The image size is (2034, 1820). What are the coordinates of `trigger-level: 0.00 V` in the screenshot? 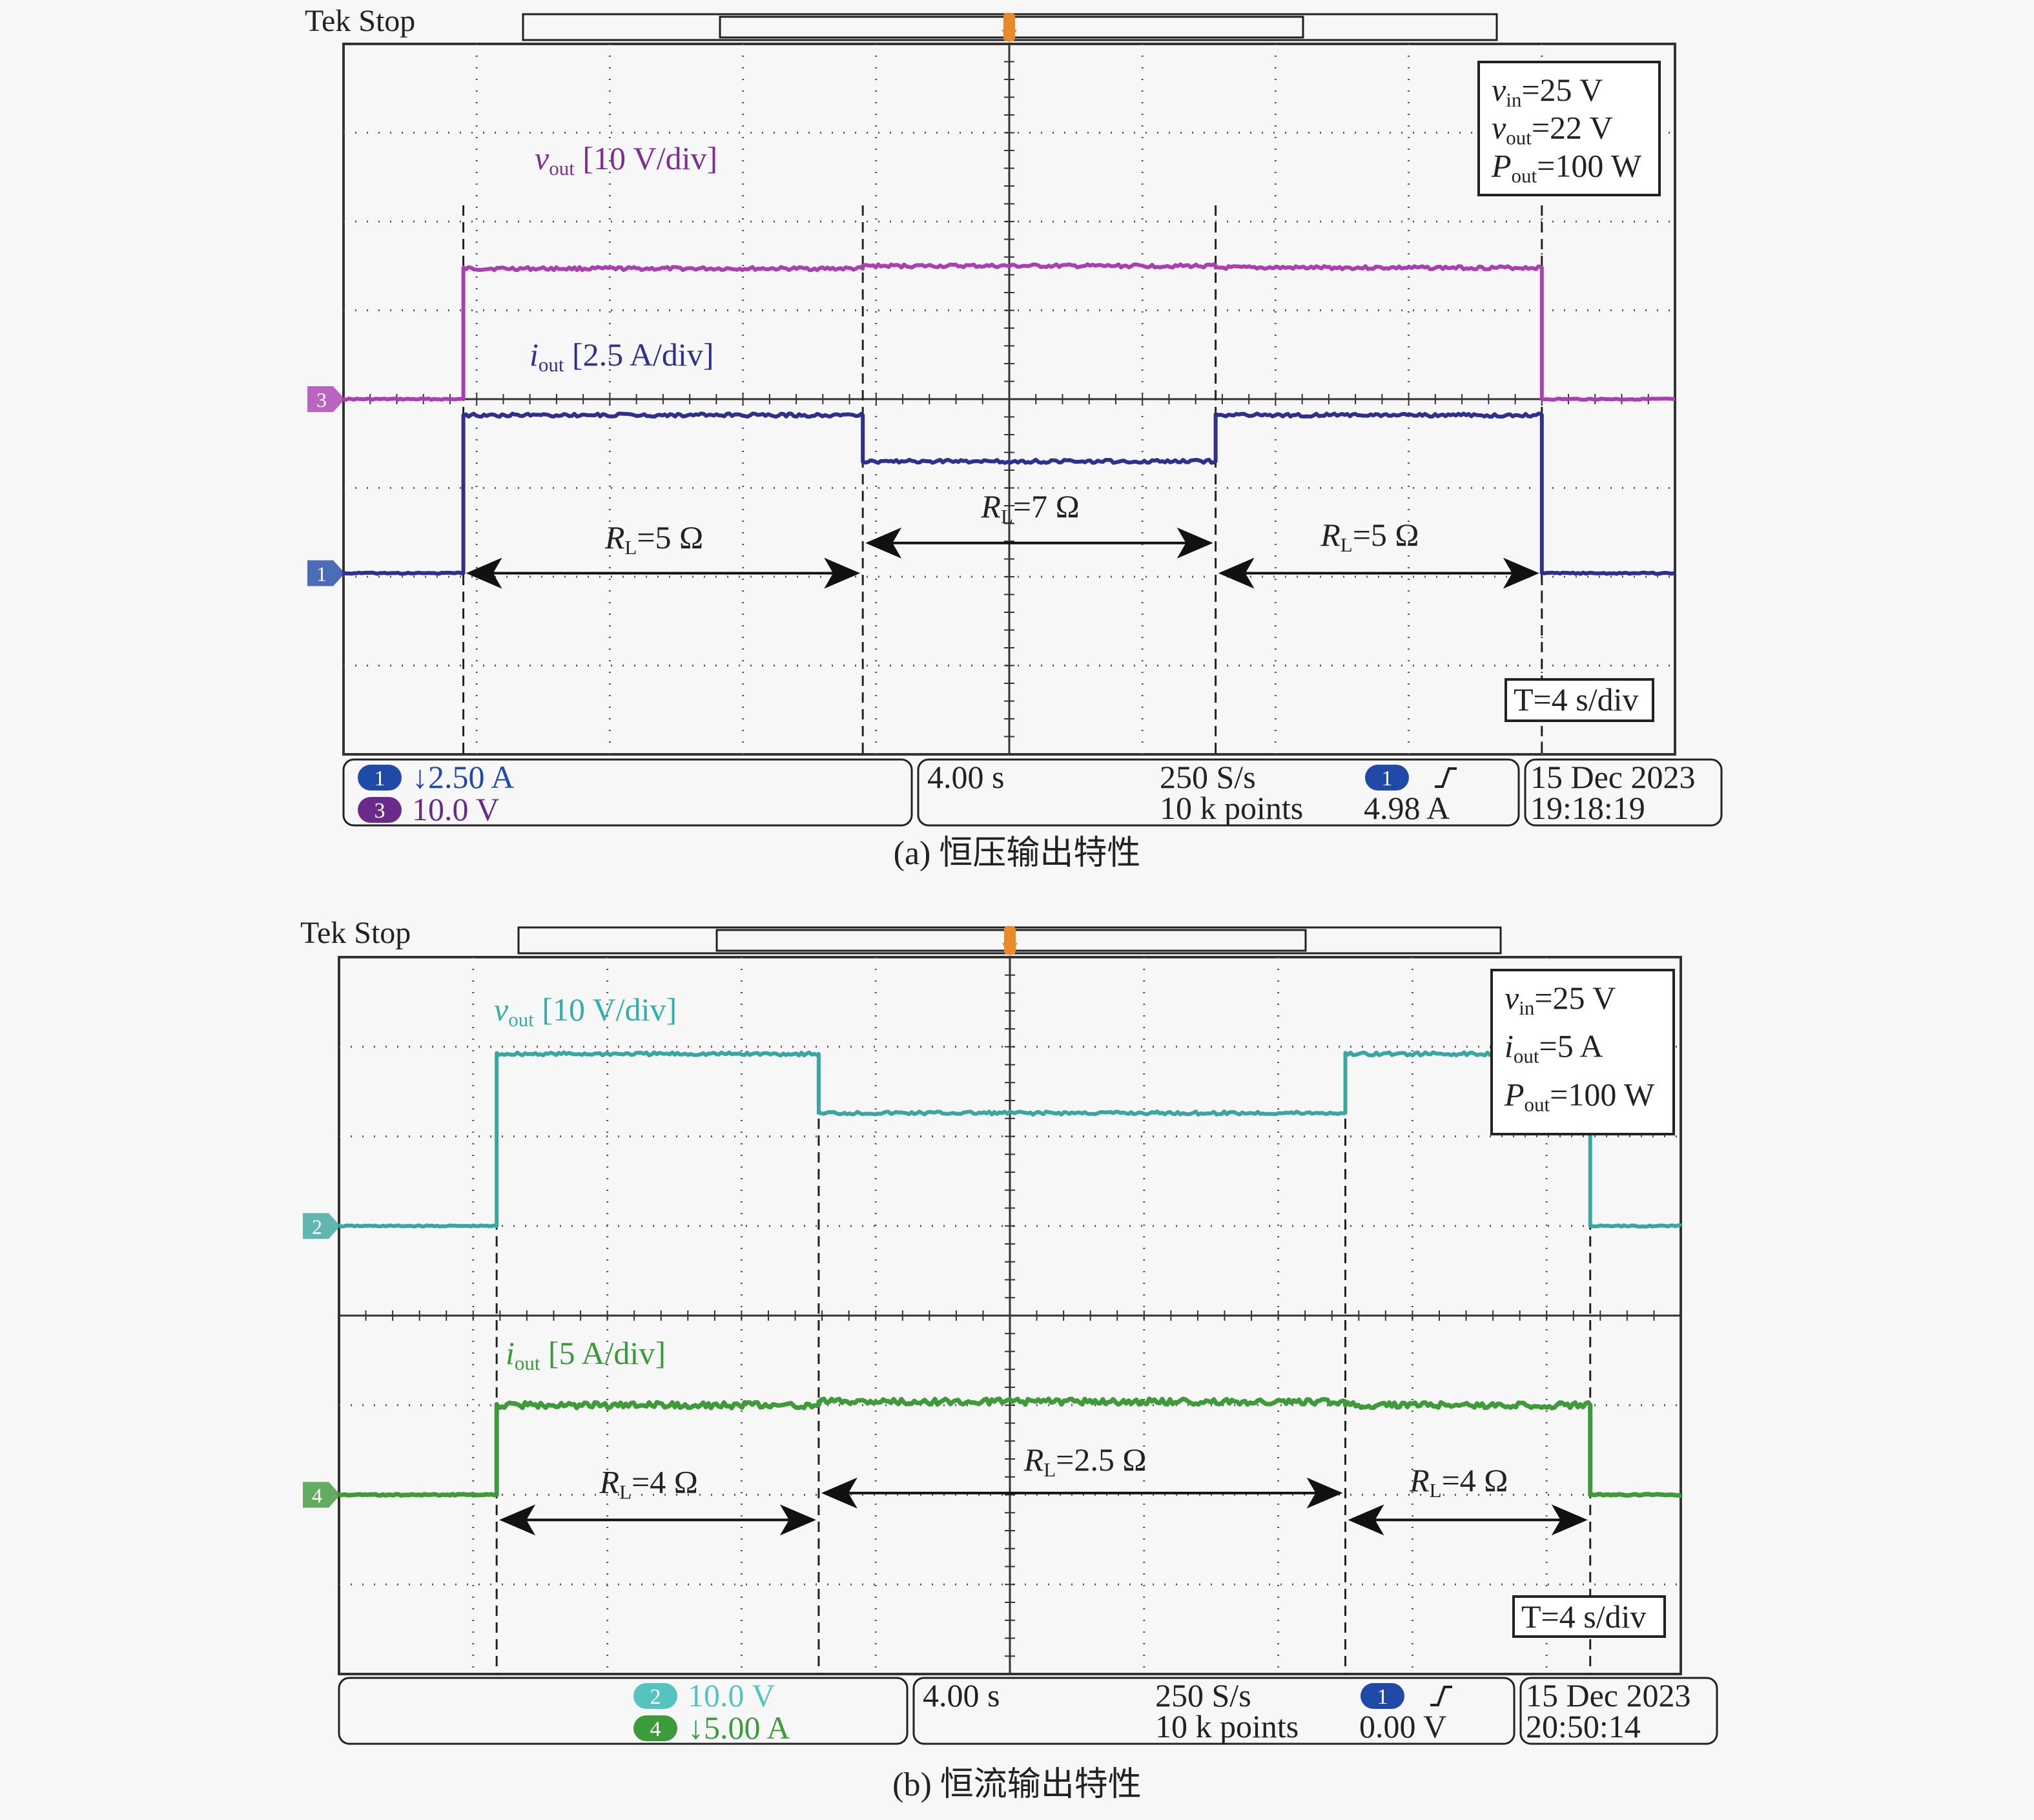 It's located at (1402, 1726).